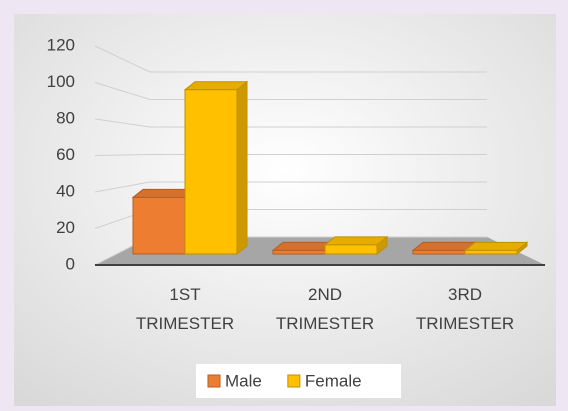 This screenshot has height=411, width=568. Describe the element at coordinates (333, 380) in the screenshot. I see `legend-label: Female` at that location.